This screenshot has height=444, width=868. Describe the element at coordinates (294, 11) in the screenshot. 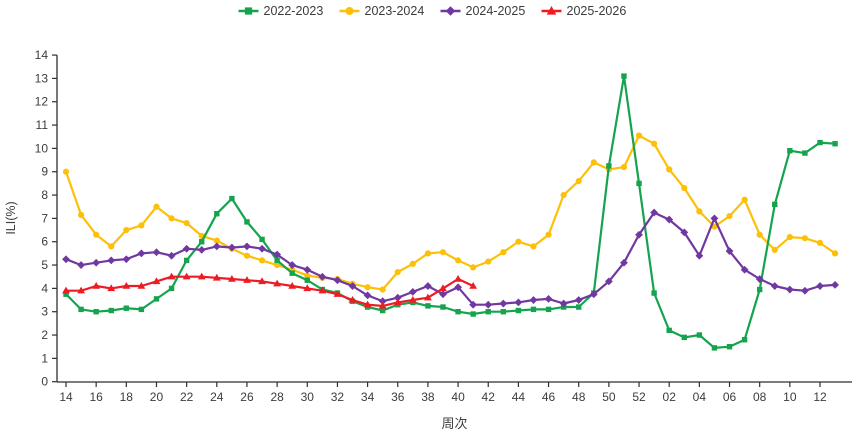

I see `legend-label: 2022-2023` at that location.